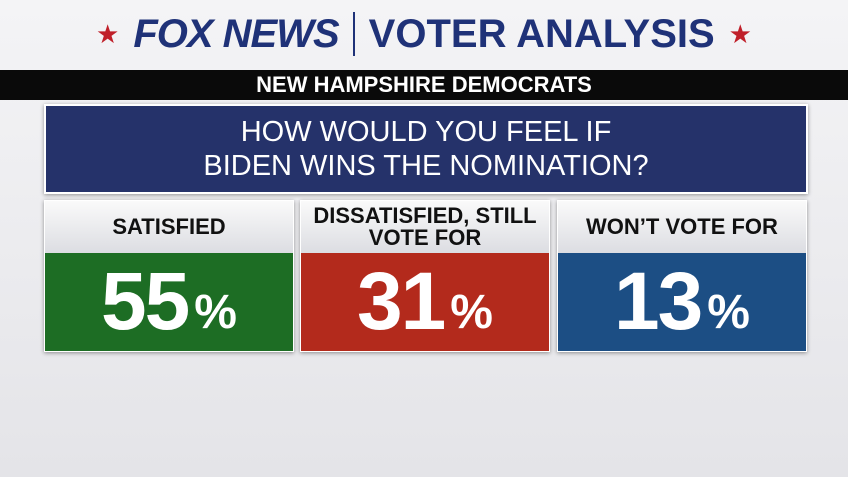 Image resolution: width=848 pixels, height=477 pixels. What do you see at coordinates (353, 34) in the screenshot?
I see `separator` at bounding box center [353, 34].